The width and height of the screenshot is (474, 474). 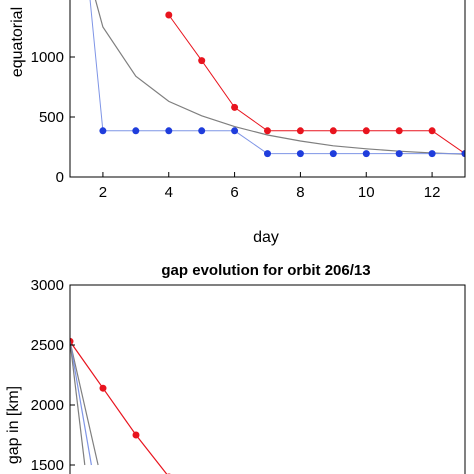 I want to click on bottom-series-0-line, so click(x=119, y=407).